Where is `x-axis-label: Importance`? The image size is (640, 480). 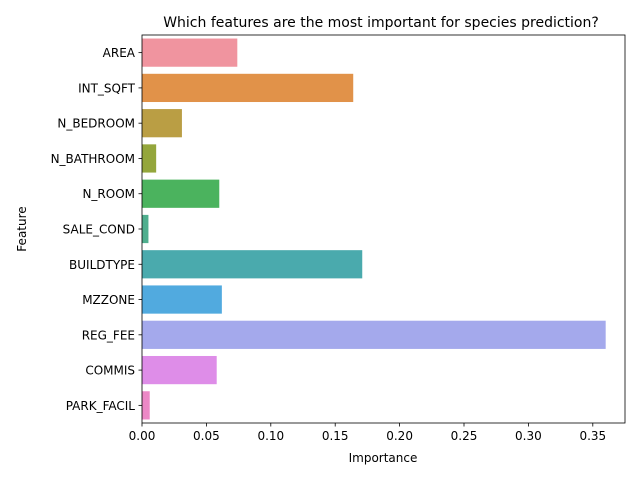 x-axis-label: Importance is located at coordinates (383, 458).